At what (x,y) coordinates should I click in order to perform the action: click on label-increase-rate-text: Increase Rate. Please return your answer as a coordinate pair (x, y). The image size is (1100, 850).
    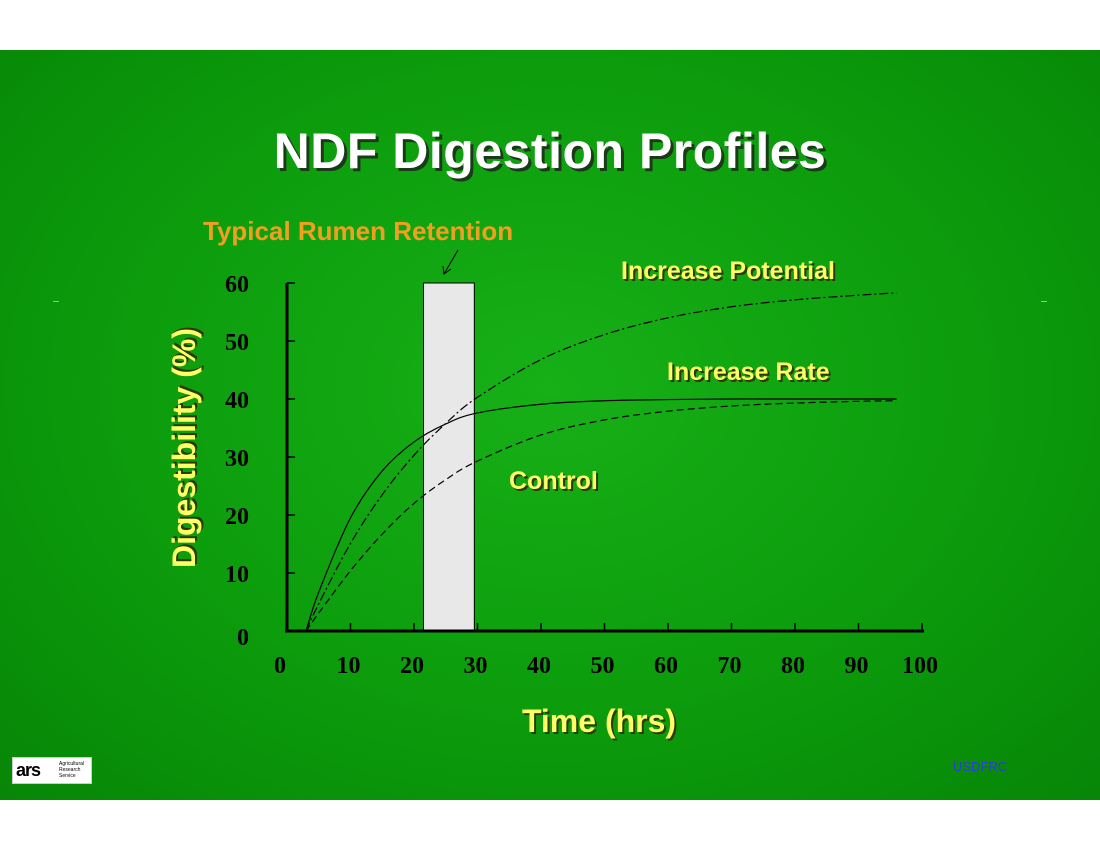
    Looking at the image, I should click on (748, 372).